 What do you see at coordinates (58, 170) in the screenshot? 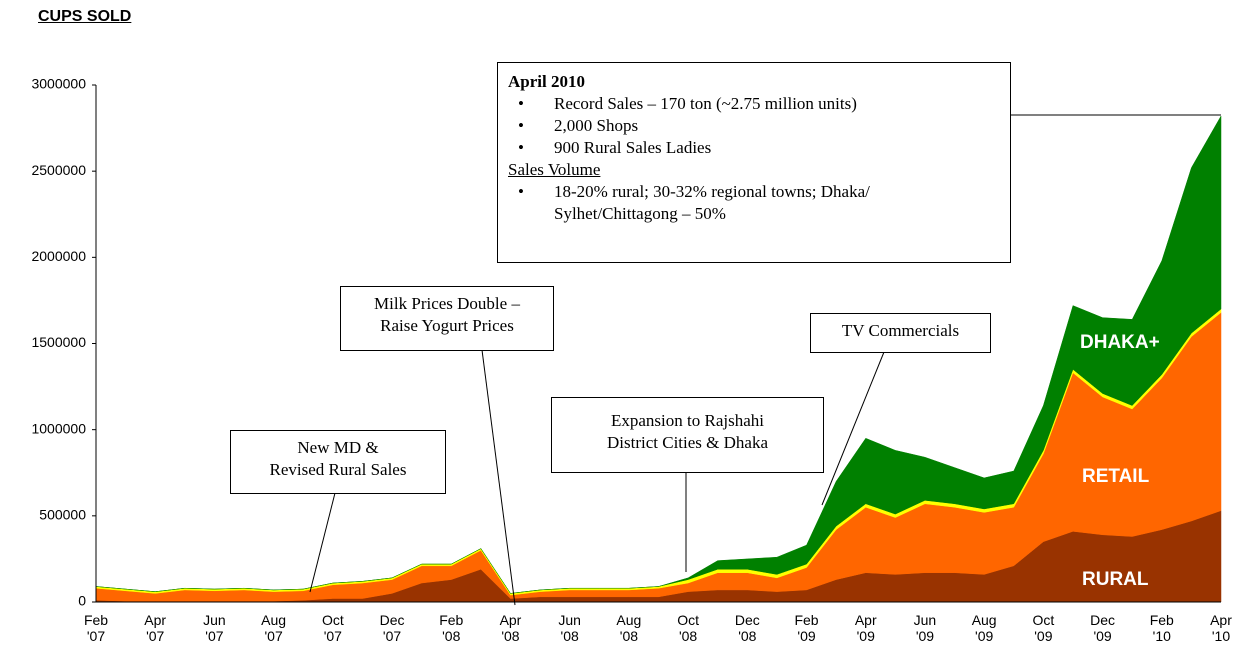
I see `y-tick-label: 2500000` at bounding box center [58, 170].